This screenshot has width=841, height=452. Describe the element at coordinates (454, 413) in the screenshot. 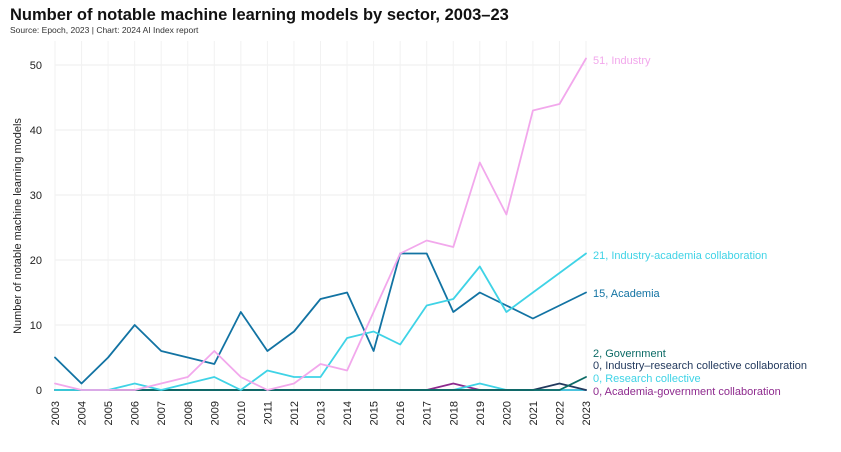

I see `x-tick-label: 2018` at that location.